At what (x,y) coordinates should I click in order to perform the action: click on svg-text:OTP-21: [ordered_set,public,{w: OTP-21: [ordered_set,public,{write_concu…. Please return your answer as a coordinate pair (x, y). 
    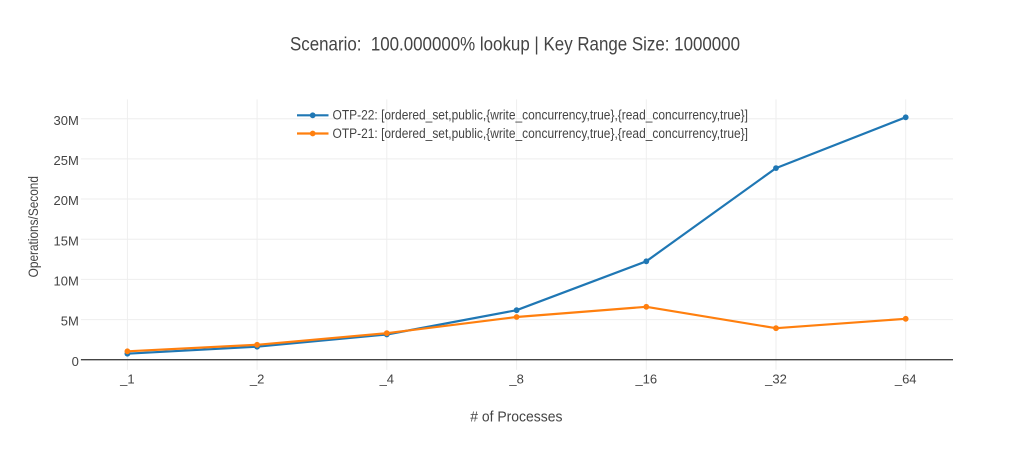
    Looking at the image, I should click on (541, 133).